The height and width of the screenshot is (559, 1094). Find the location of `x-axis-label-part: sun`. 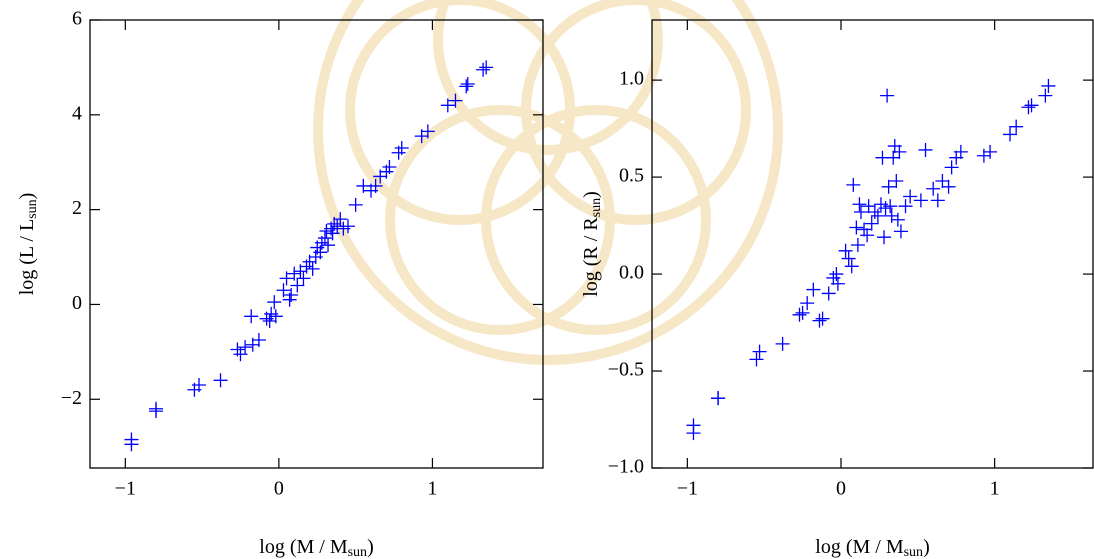

x-axis-label-part: sun is located at coordinates (357, 552).